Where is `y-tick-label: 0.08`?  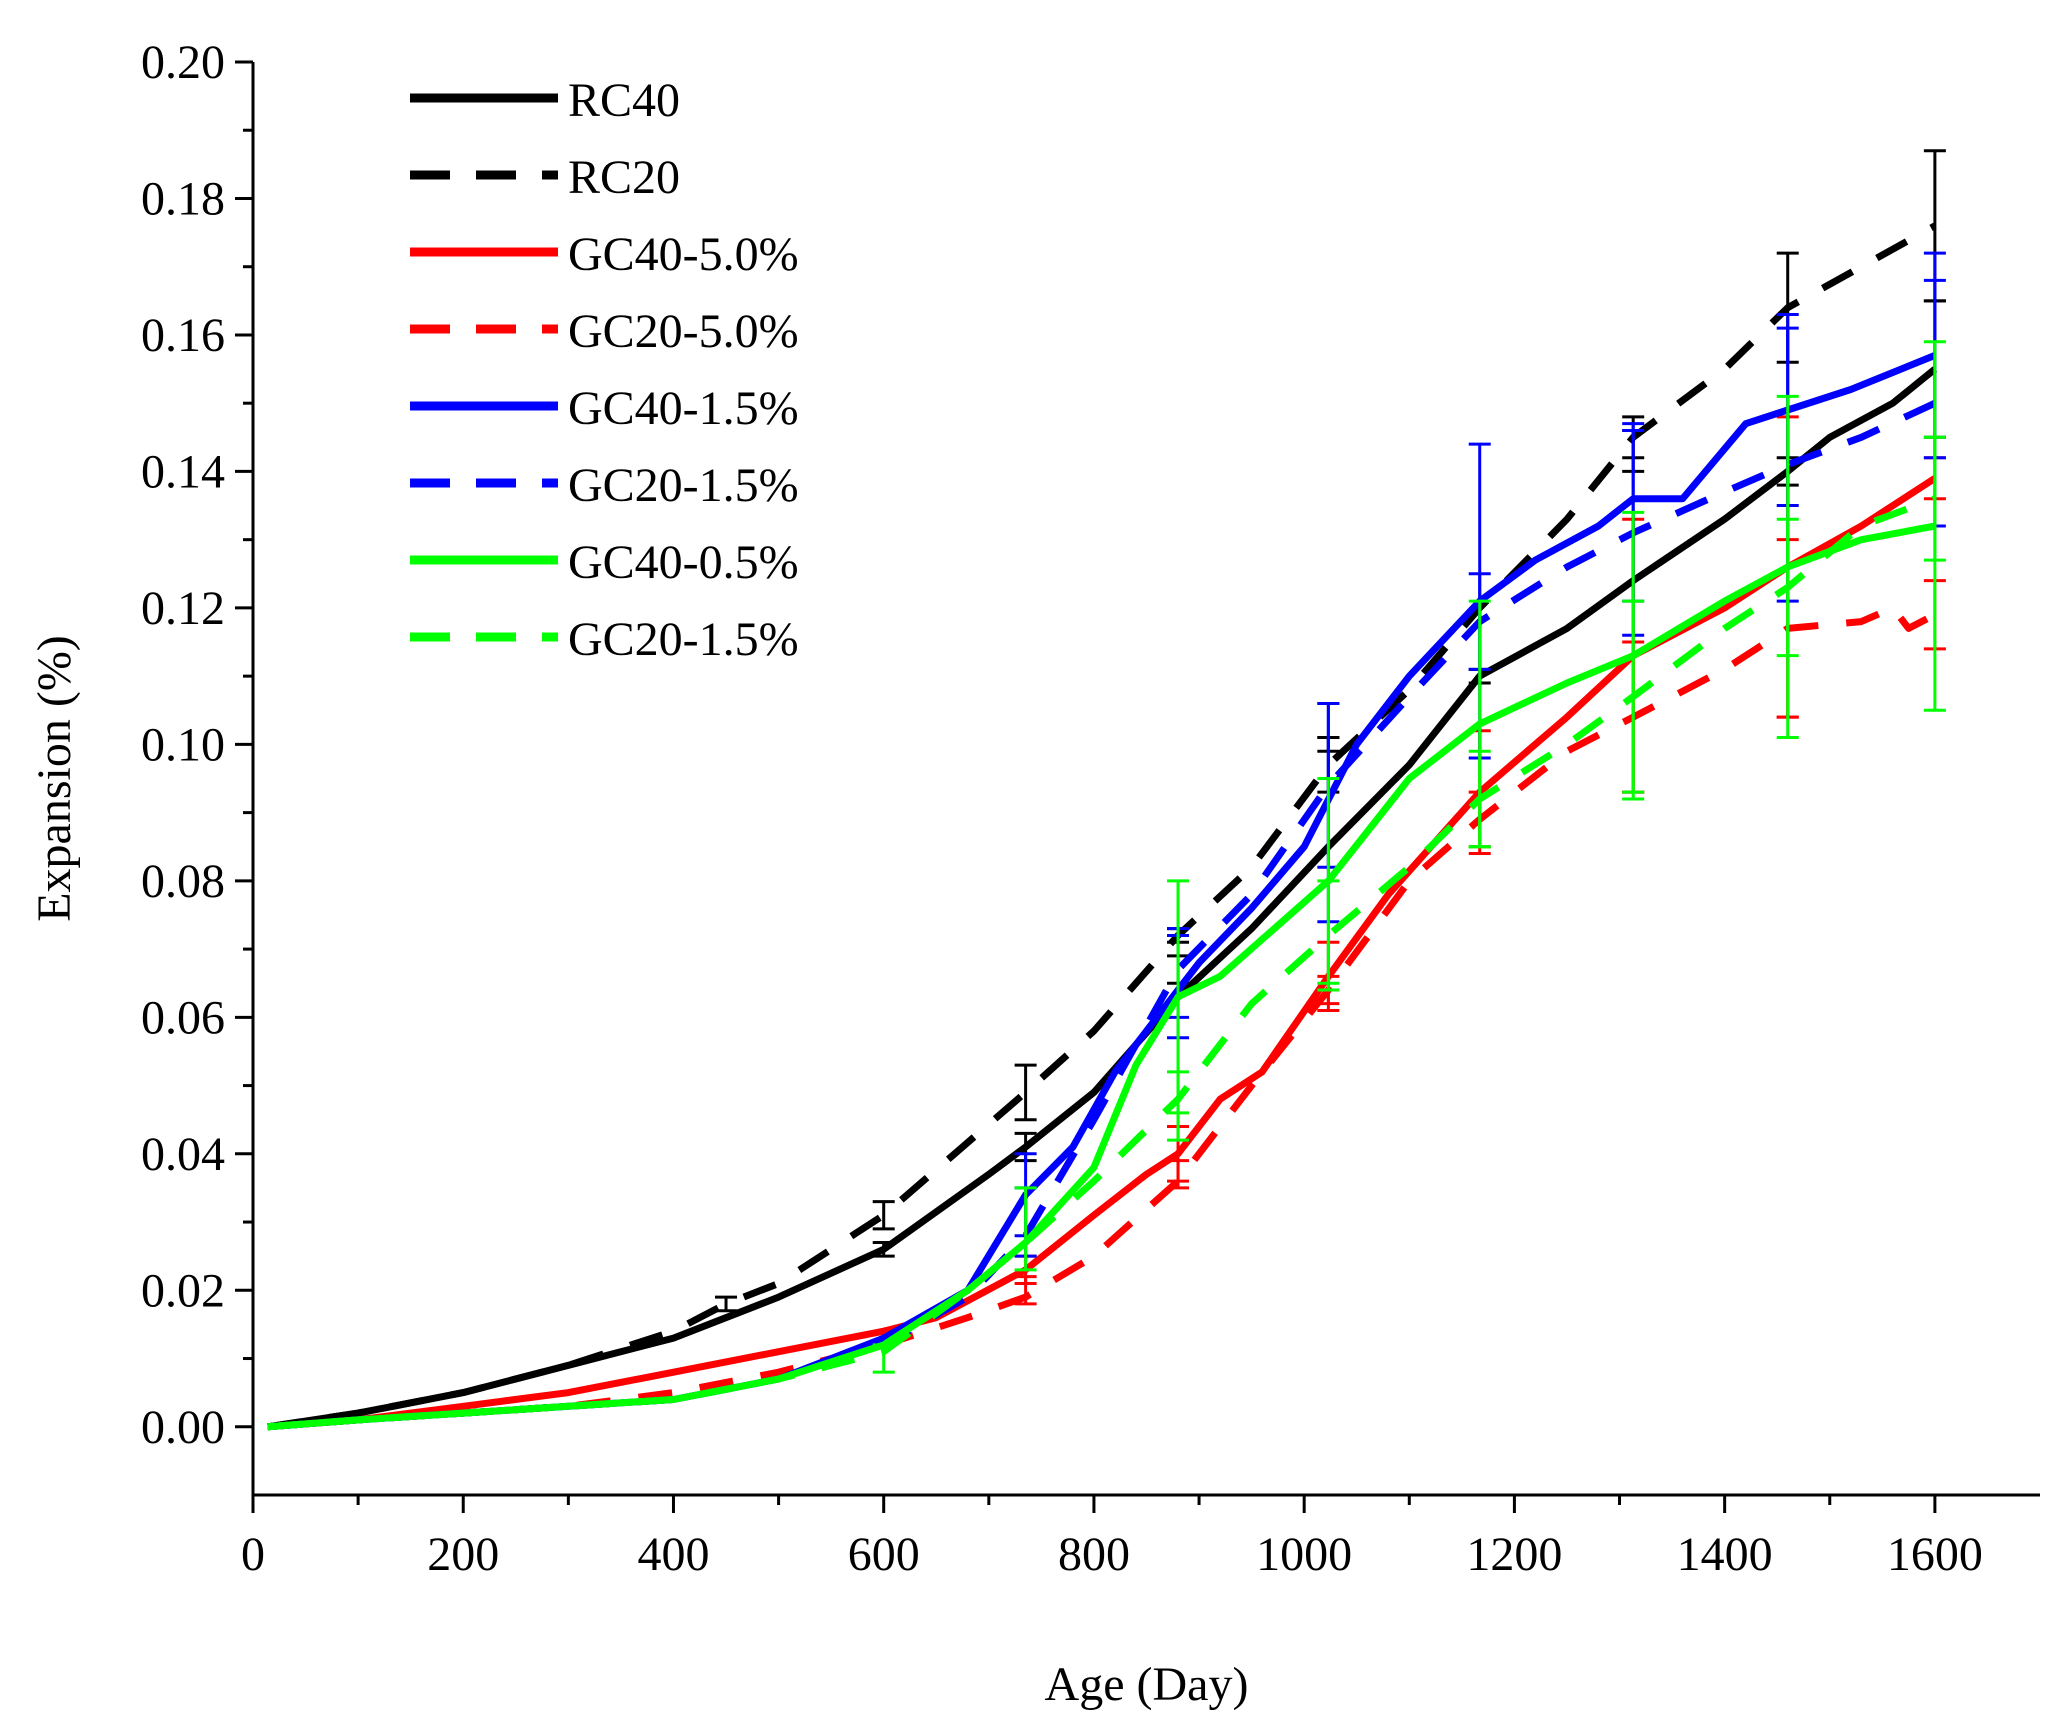
y-tick-label: 0.08 is located at coordinates (183, 881).